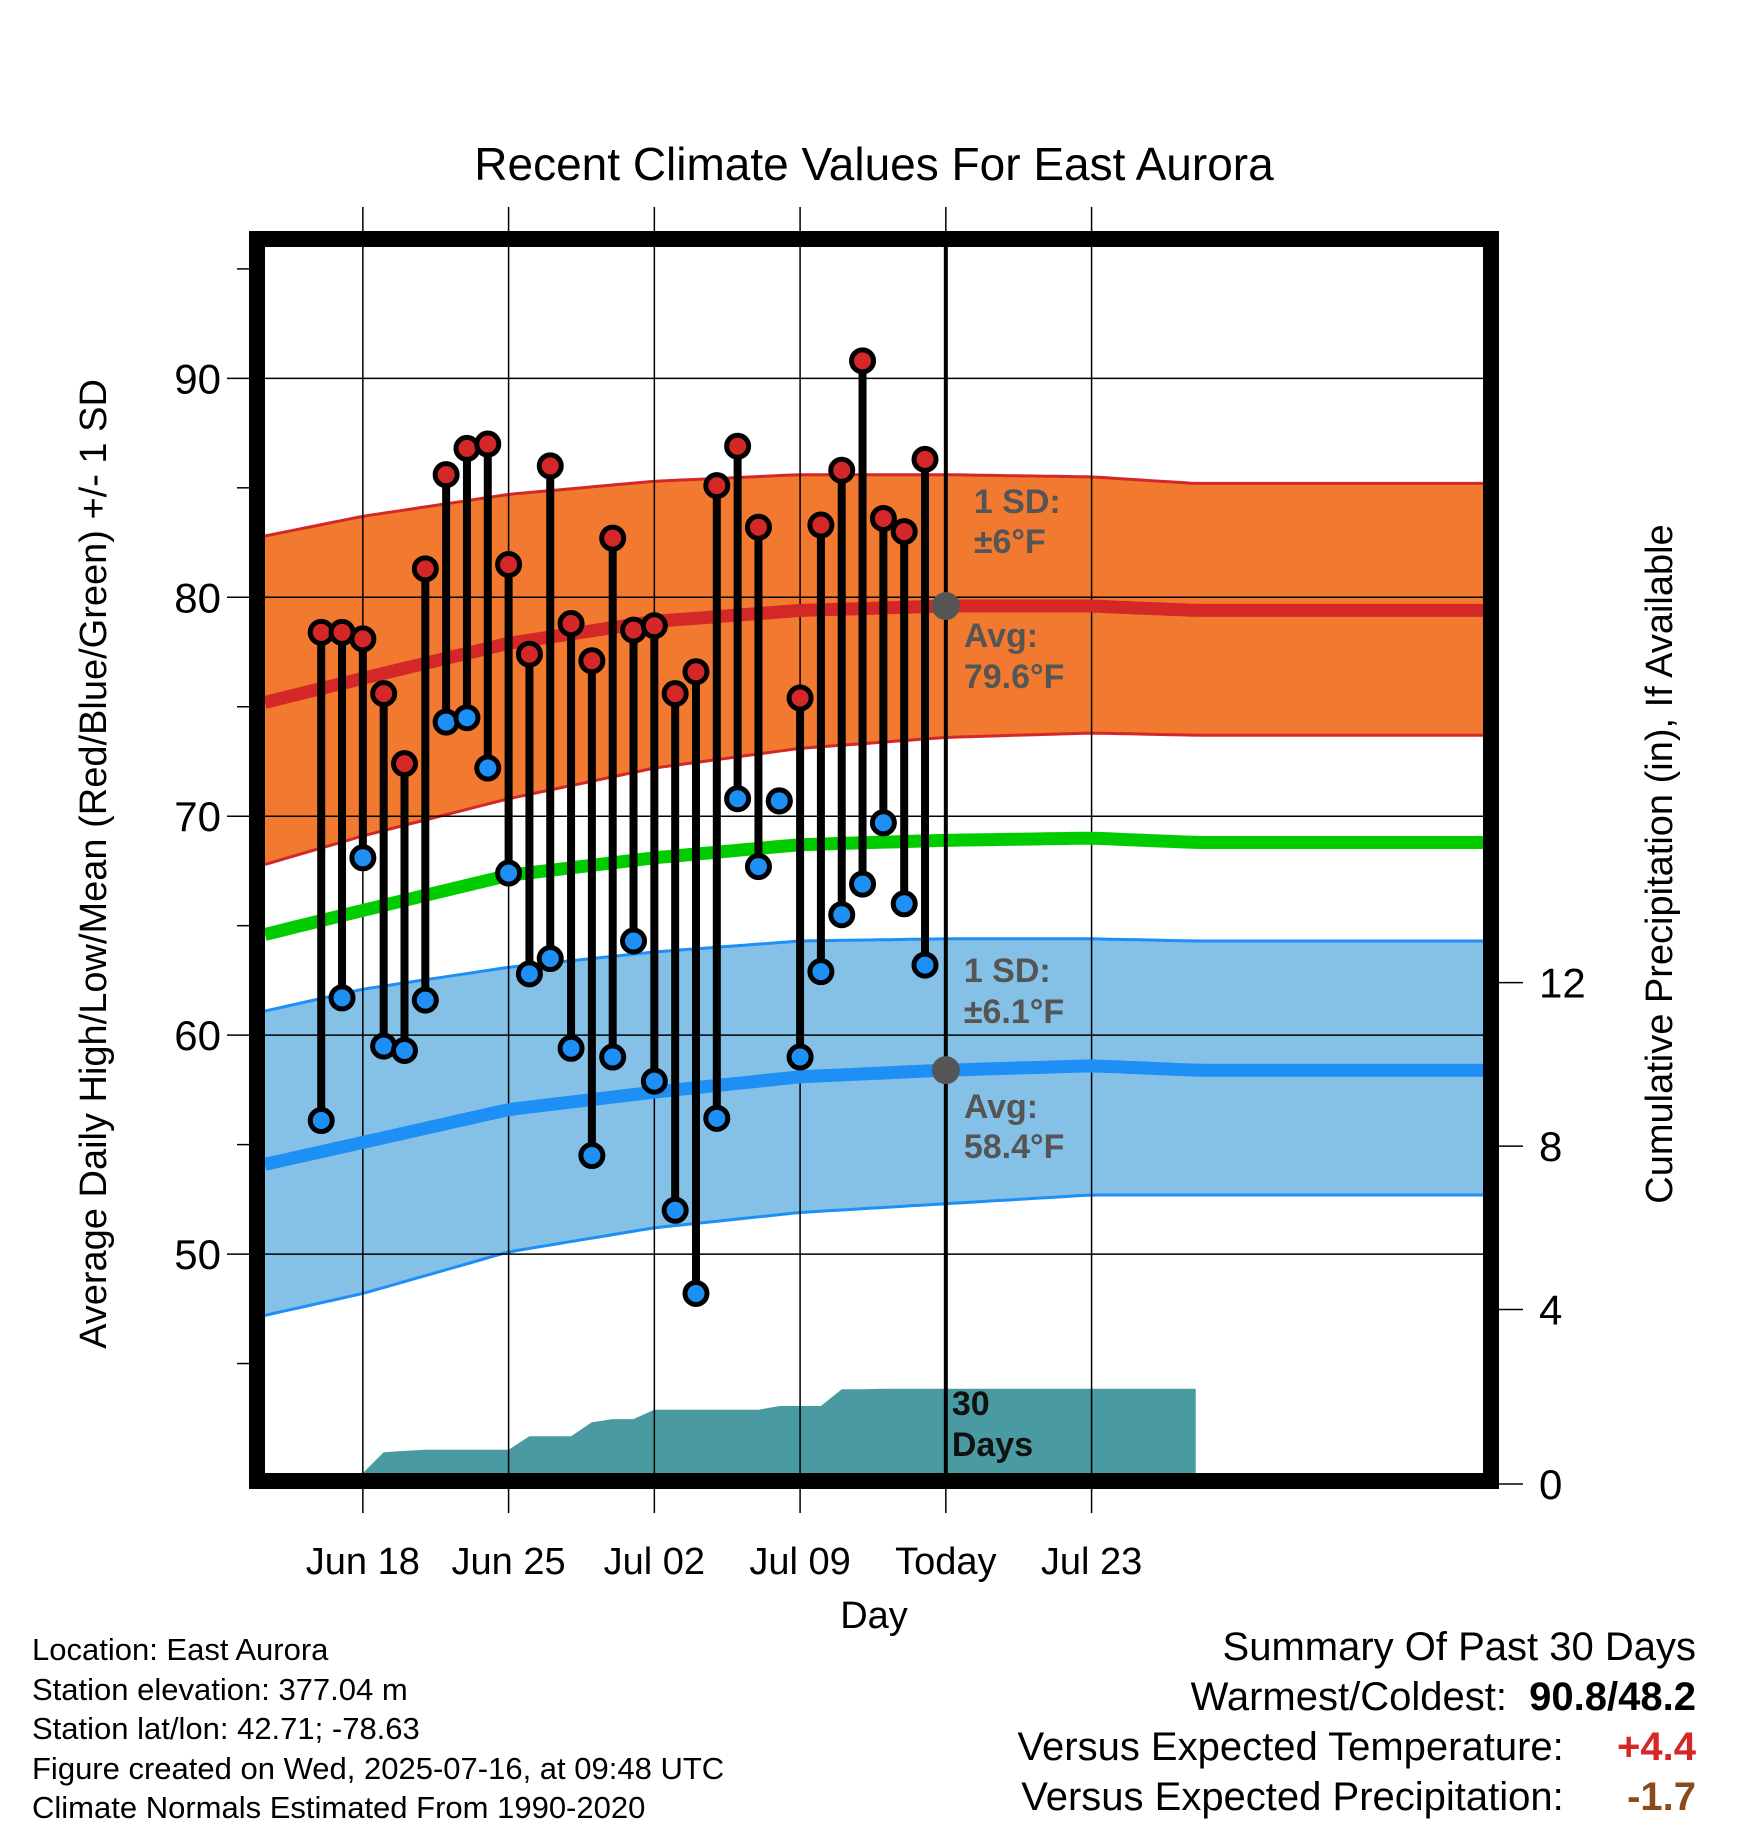  I want to click on high-avg-value: 79.6°F, so click(1014, 677).